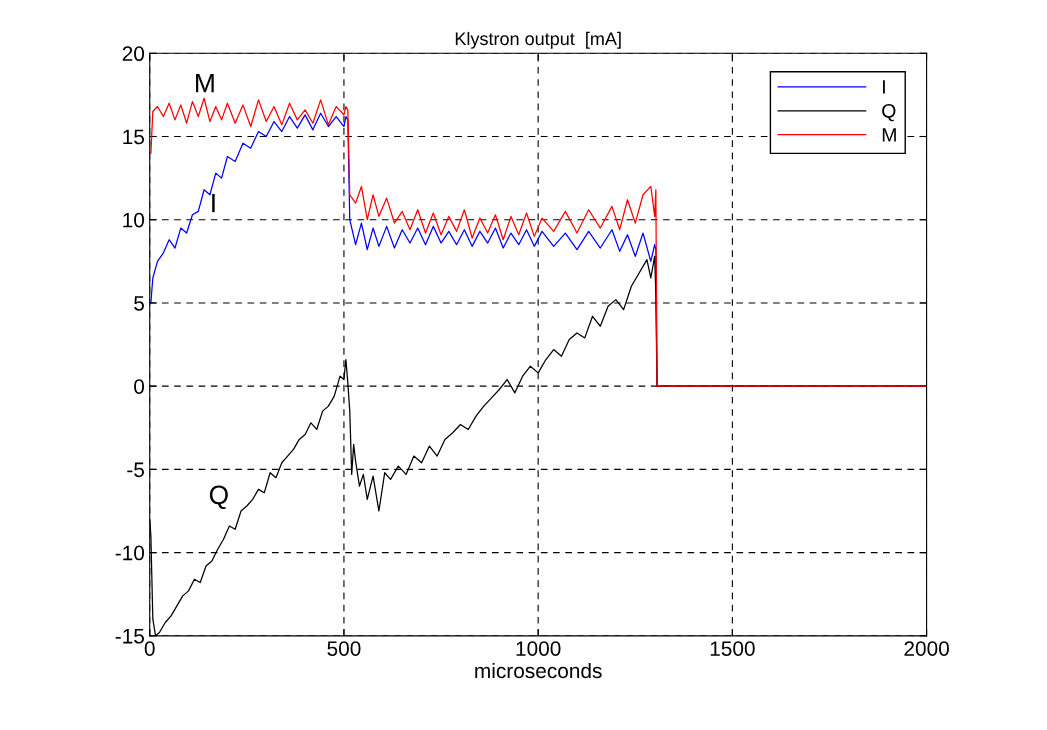  I want to click on y-tick-label: 5, so click(139, 303).